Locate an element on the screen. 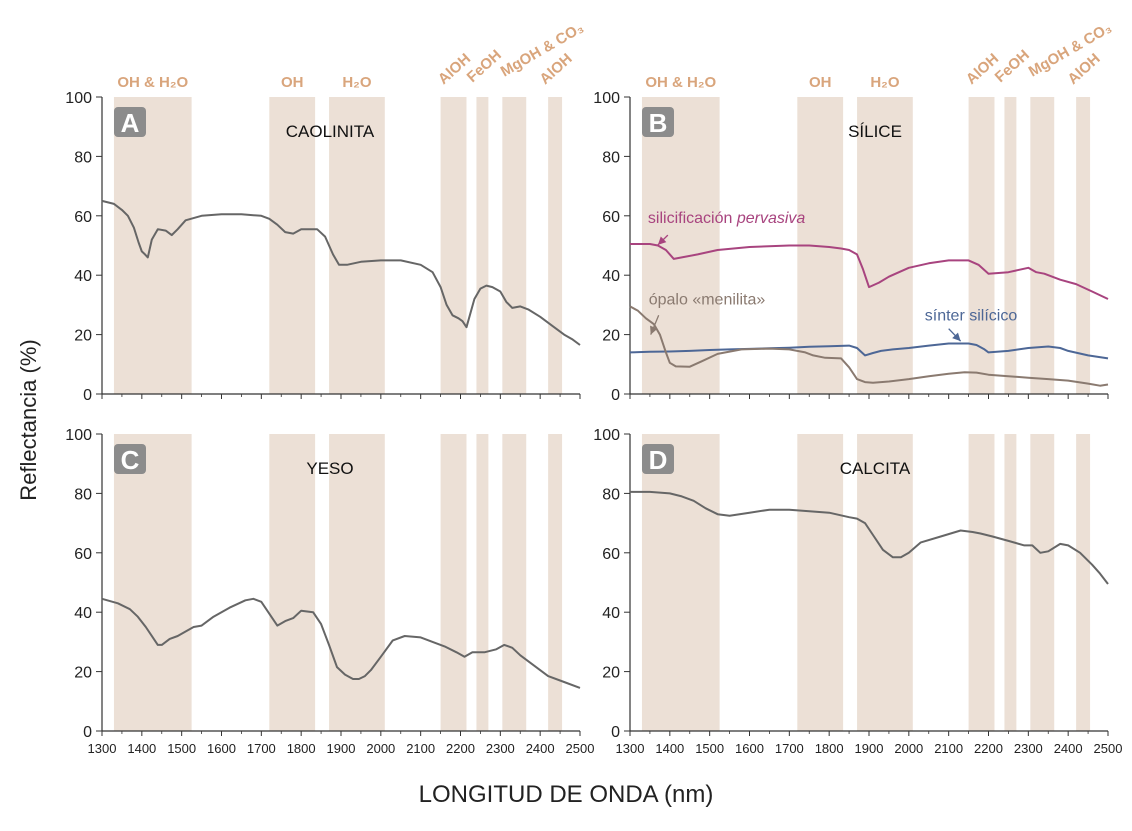 The width and height of the screenshot is (1132, 831). band-label: H₂O is located at coordinates (884, 82).